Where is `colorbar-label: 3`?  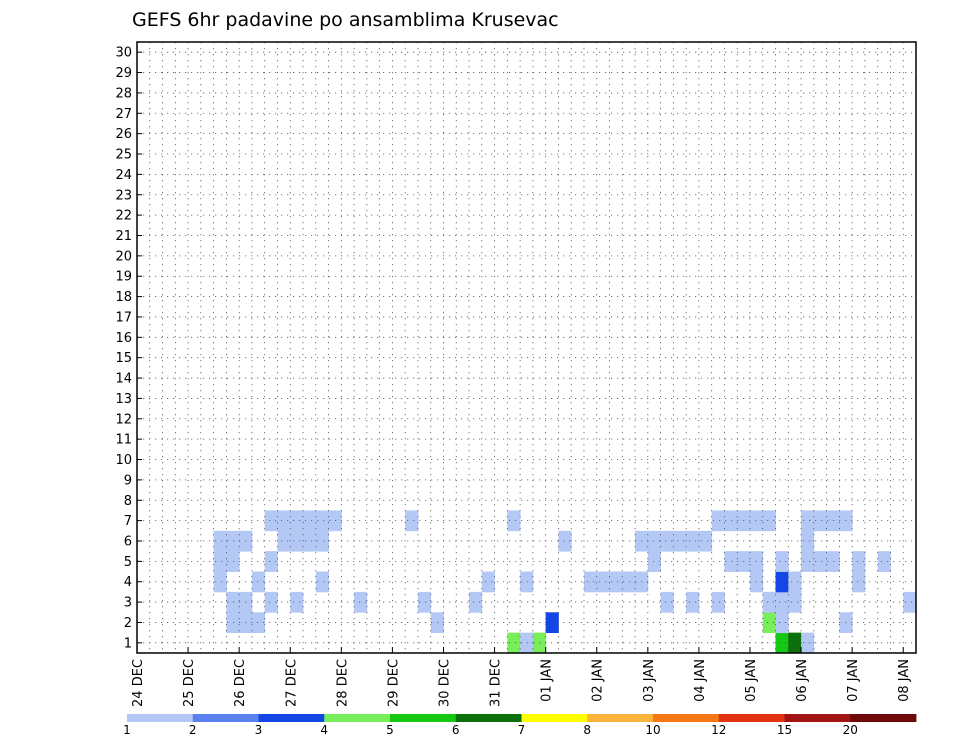 colorbar-label: 3 is located at coordinates (259, 730).